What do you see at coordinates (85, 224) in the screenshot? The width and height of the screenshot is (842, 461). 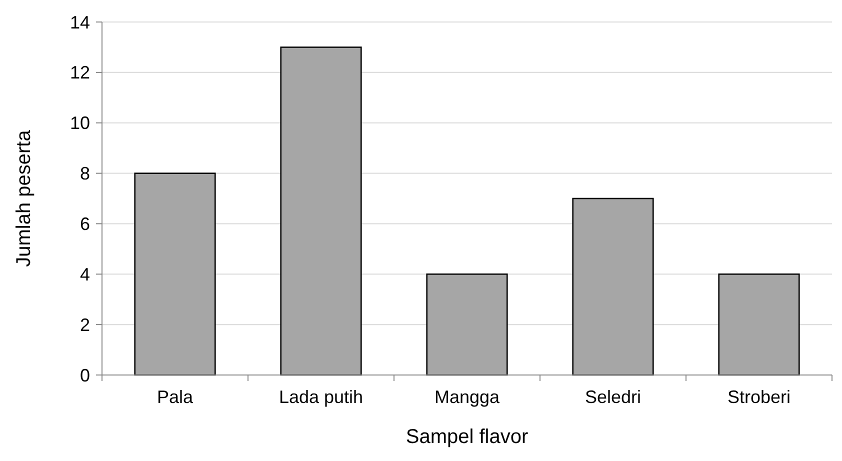 I see `y-tick-label: 6` at bounding box center [85, 224].